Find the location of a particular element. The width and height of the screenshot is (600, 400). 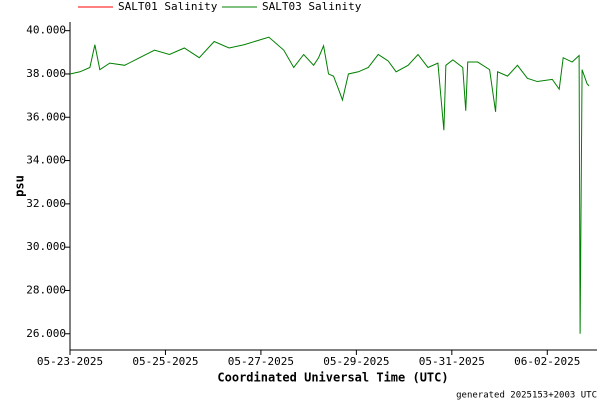

x-tick-label: 06-02-2025 is located at coordinates (547, 361).